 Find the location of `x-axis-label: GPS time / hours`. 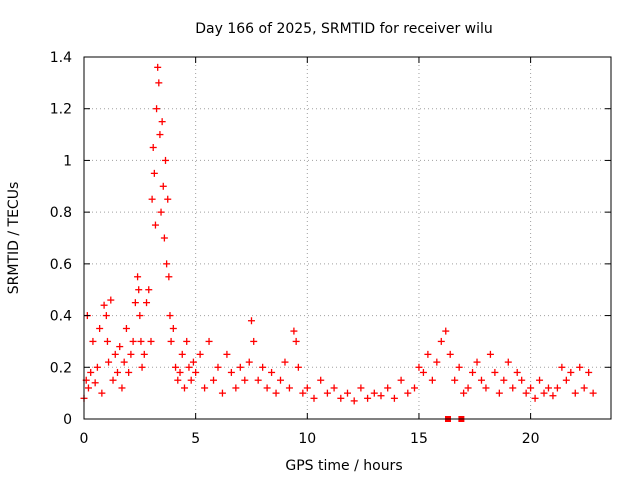

x-axis-label: GPS time / hours is located at coordinates (343, 466).